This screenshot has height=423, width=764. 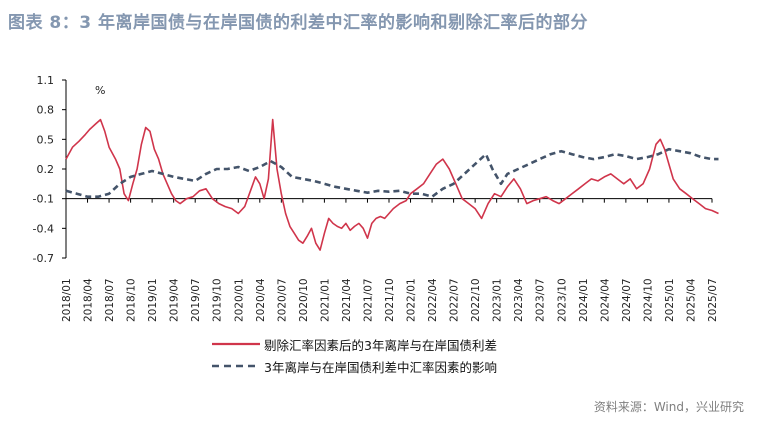 I want to click on legend-dashed-line-icon, so click(x=236, y=366).